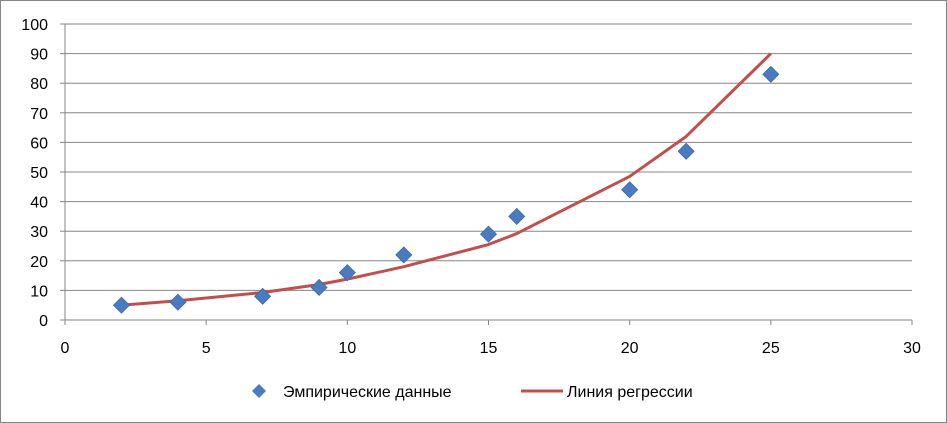 The height and width of the screenshot is (423, 947). I want to click on tick-label-y-8: 80, so click(39, 84).